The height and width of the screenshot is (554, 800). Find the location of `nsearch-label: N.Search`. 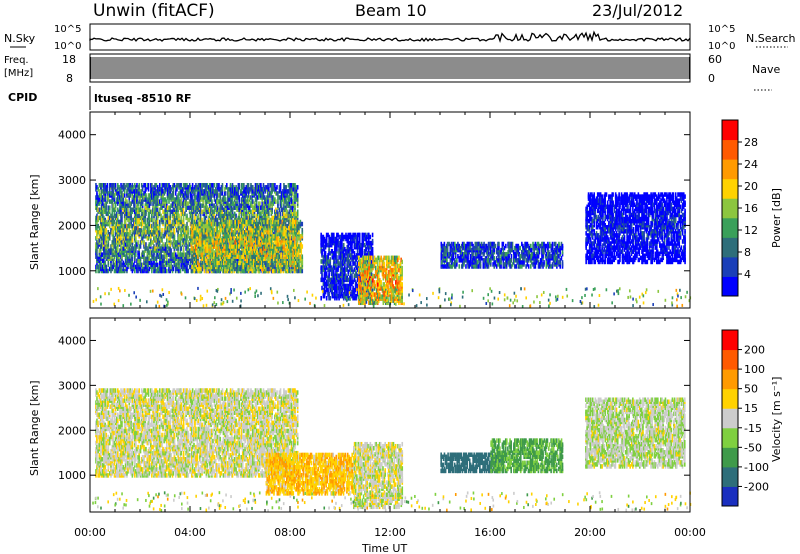

nsearch-label: N.Search is located at coordinates (771, 38).